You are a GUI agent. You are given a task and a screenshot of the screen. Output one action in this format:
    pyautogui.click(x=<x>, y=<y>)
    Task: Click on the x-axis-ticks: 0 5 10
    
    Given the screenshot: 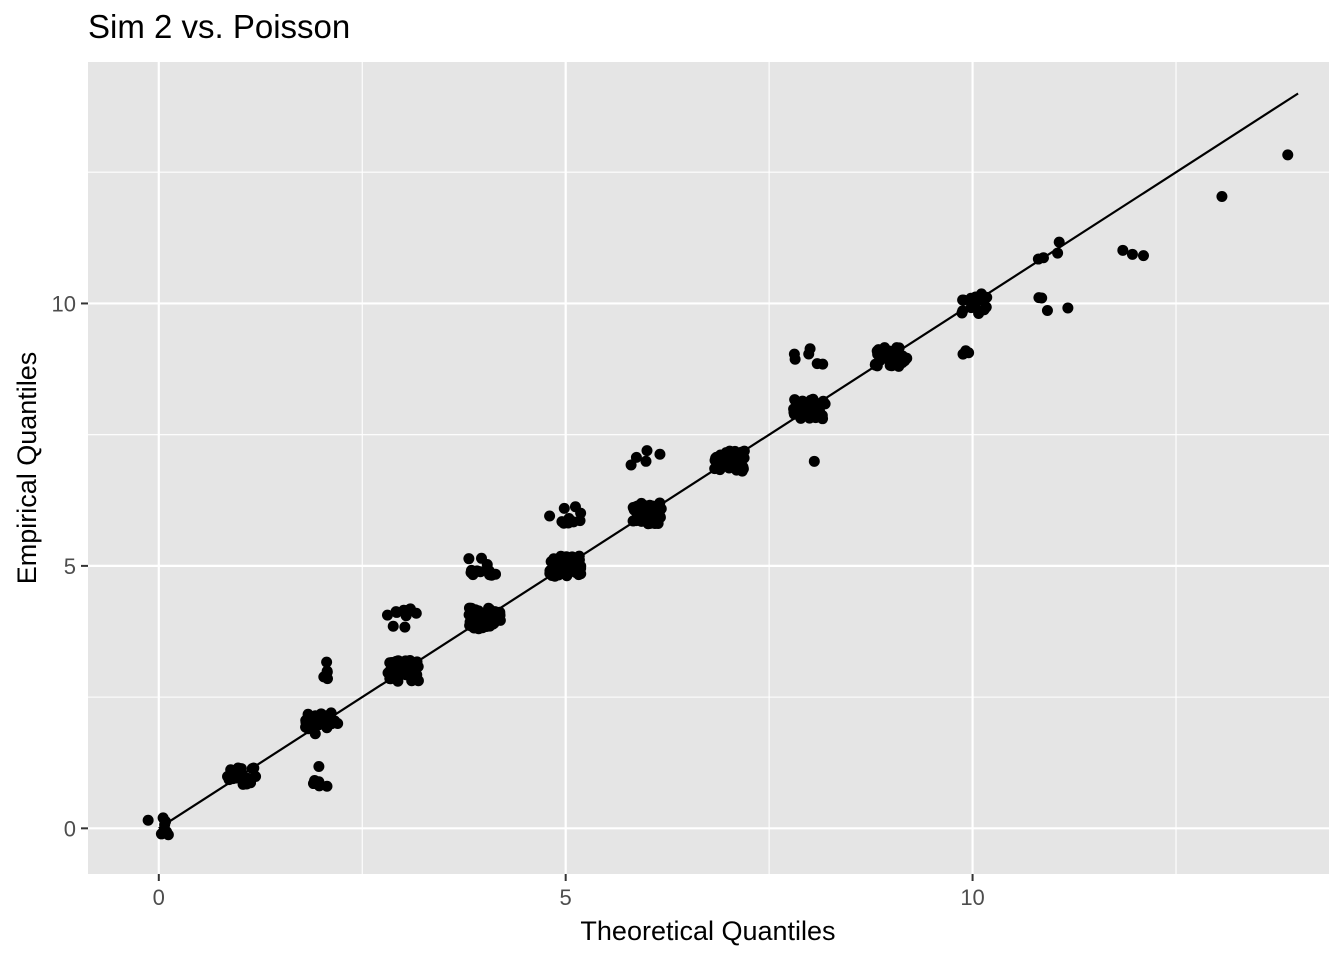 What is the action you would take?
    pyautogui.click(x=569, y=892)
    